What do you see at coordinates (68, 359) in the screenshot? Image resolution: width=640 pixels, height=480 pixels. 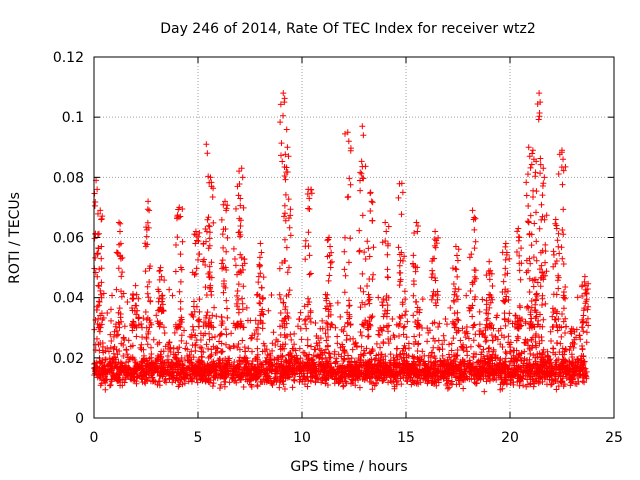 I see `y-tick-label: 0.02` at bounding box center [68, 359].